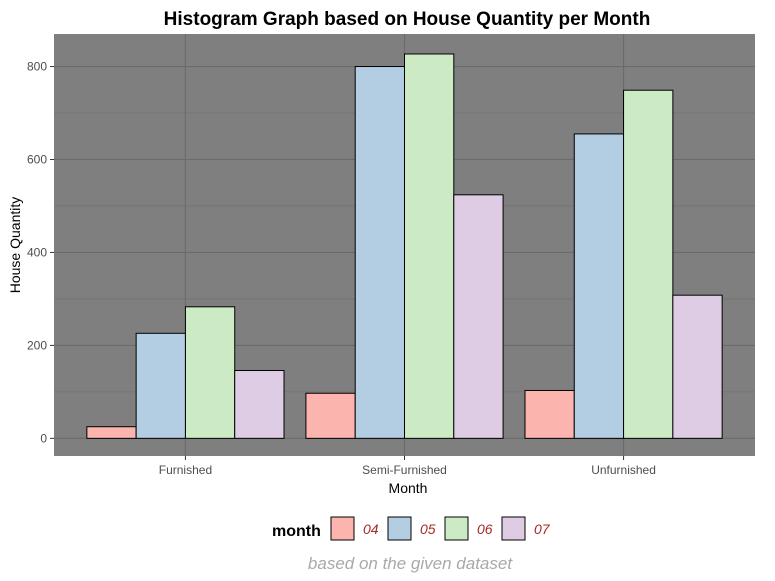  Describe the element at coordinates (428, 529) in the screenshot. I see `legend-label-05: 05` at that location.